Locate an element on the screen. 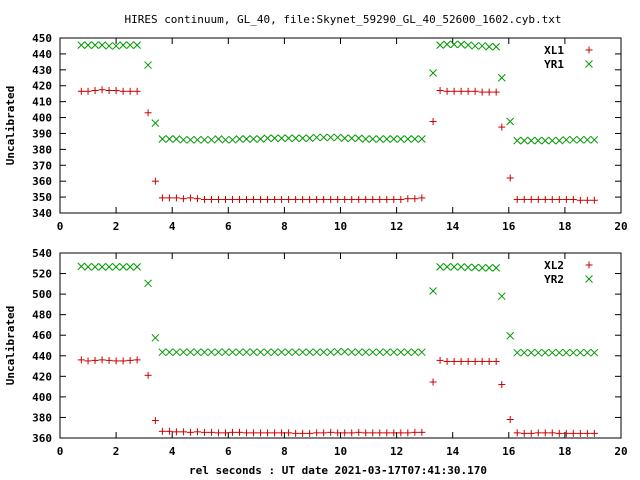 This screenshot has width=640, height=480. legend-marker is located at coordinates (589, 64).